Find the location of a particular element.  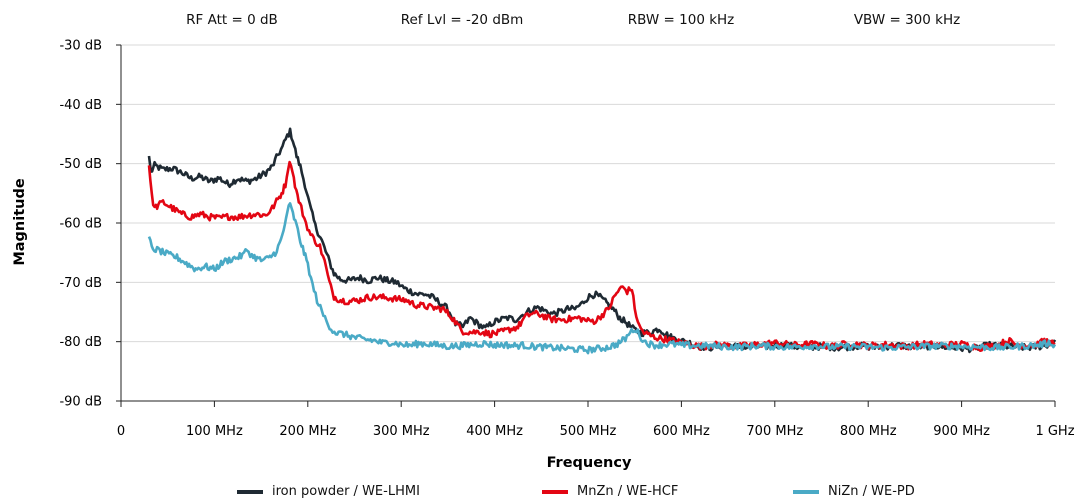

legend-item-mnzn: MnZn / WE-HCF is located at coordinates (610, 491).